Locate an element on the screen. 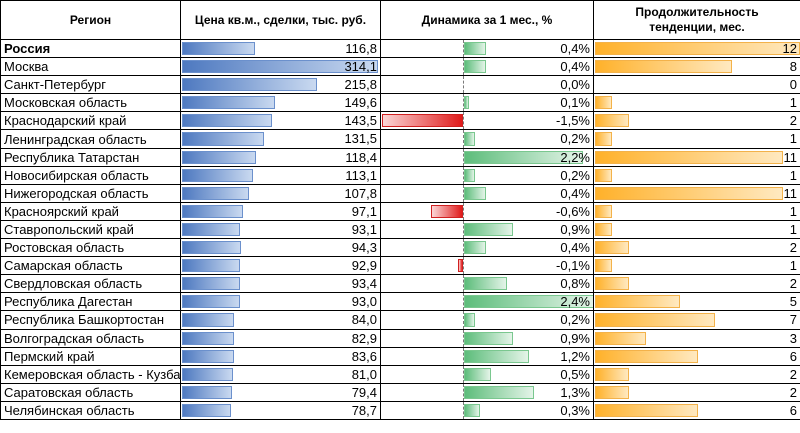 Image resolution: width=800 pixels, height=433 pixels. duration-cell: 5 is located at coordinates (696, 302).